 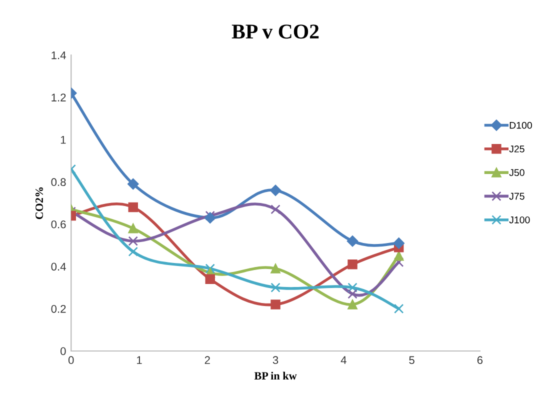 What do you see at coordinates (480, 360) in the screenshot?
I see `x-tick-label: 6` at bounding box center [480, 360].